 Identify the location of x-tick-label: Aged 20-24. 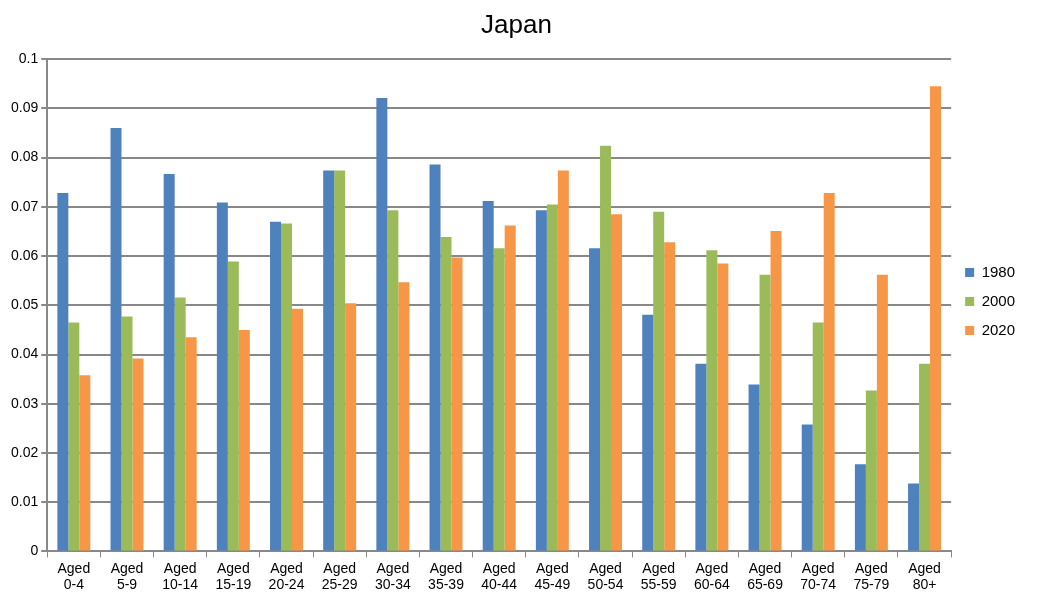
(286, 576).